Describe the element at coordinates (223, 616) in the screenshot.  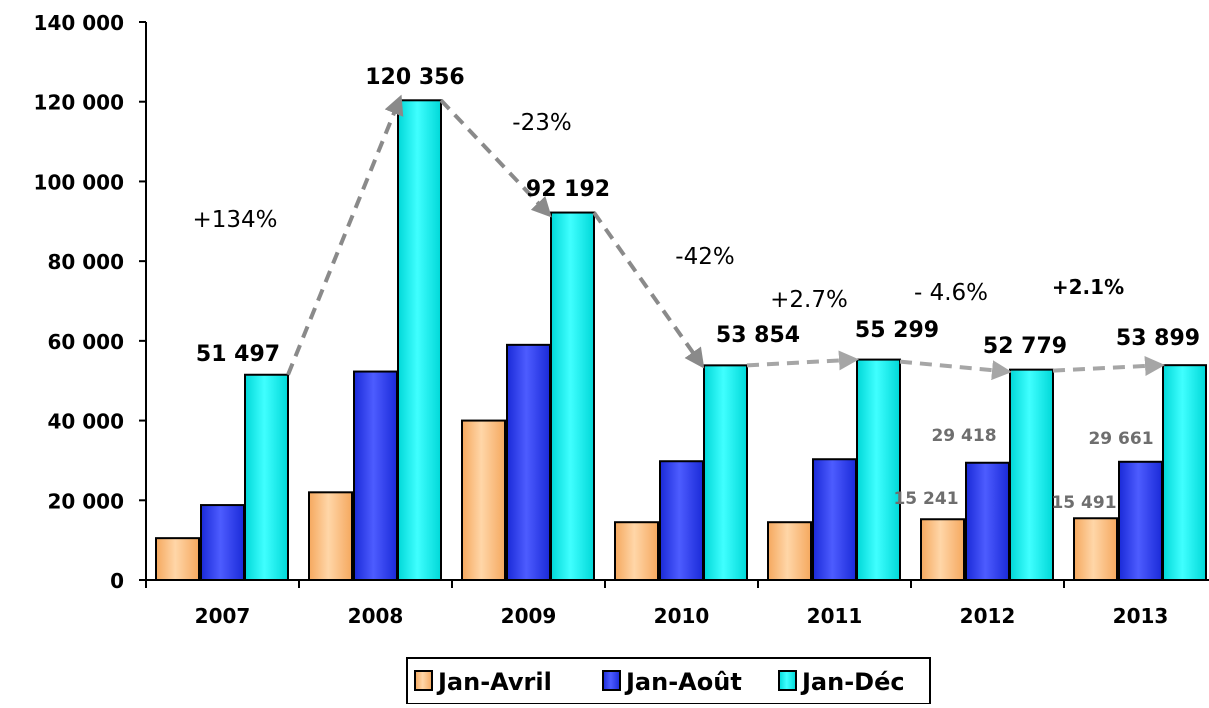
I see `x-tick-label-2007: 2007` at that location.